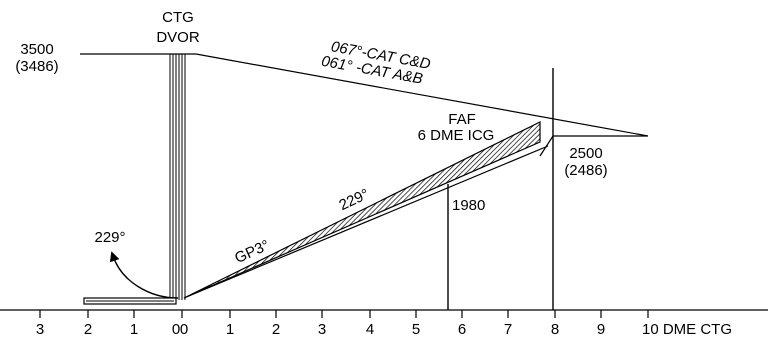  I want to click on dme-axis-labels: 43210012345678910 DME CTG, so click(384, 329).